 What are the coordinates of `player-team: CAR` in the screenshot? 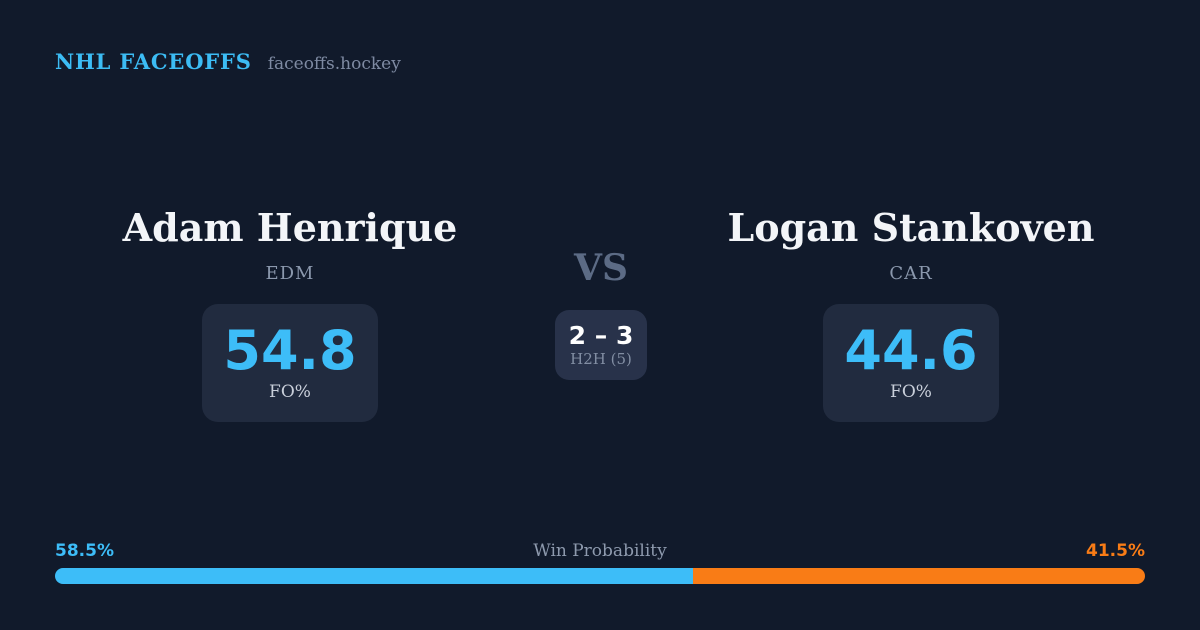 It's located at (911, 273).